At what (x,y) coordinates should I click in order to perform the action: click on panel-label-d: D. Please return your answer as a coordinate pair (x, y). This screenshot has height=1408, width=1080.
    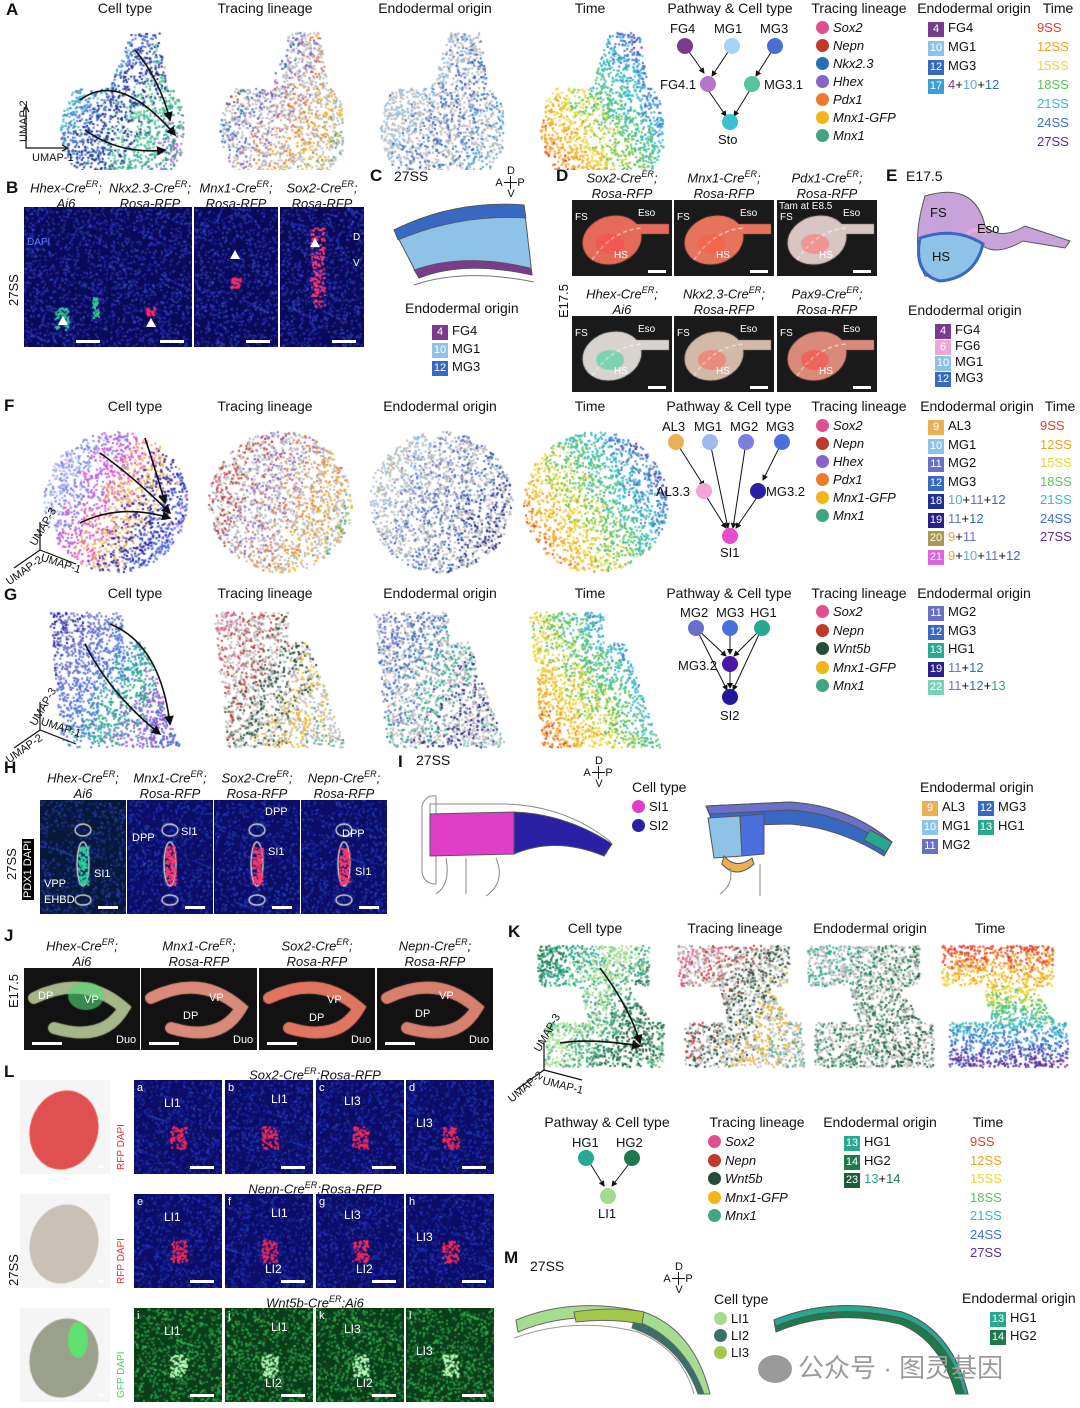
    Looking at the image, I should click on (562, 175).